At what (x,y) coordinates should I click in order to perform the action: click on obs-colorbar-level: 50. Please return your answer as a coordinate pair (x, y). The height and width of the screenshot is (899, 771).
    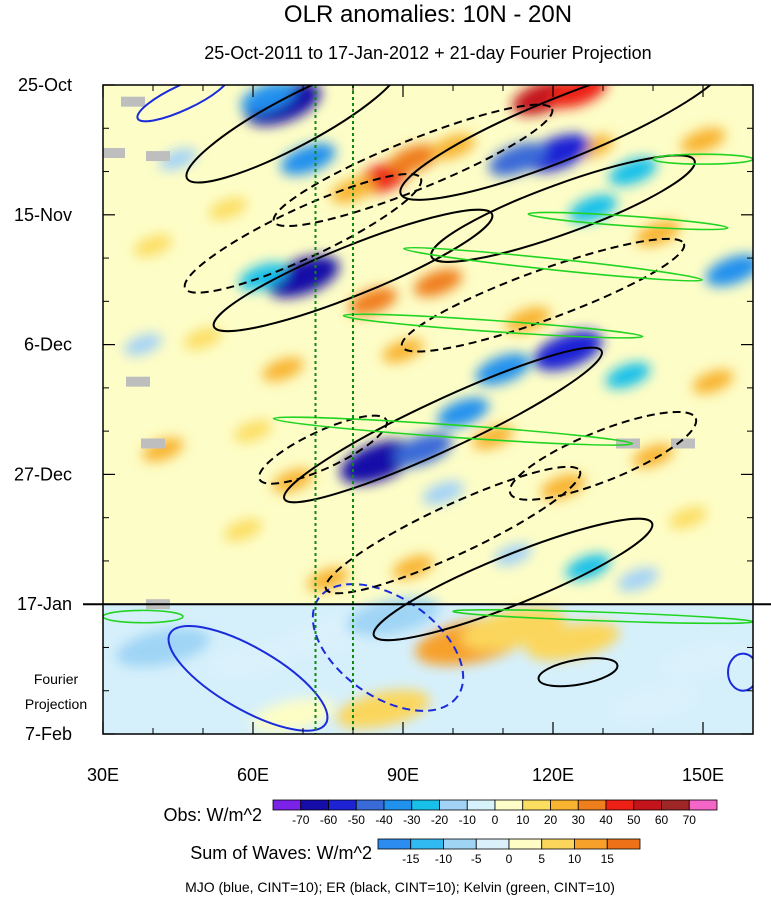
    Looking at the image, I should click on (634, 820).